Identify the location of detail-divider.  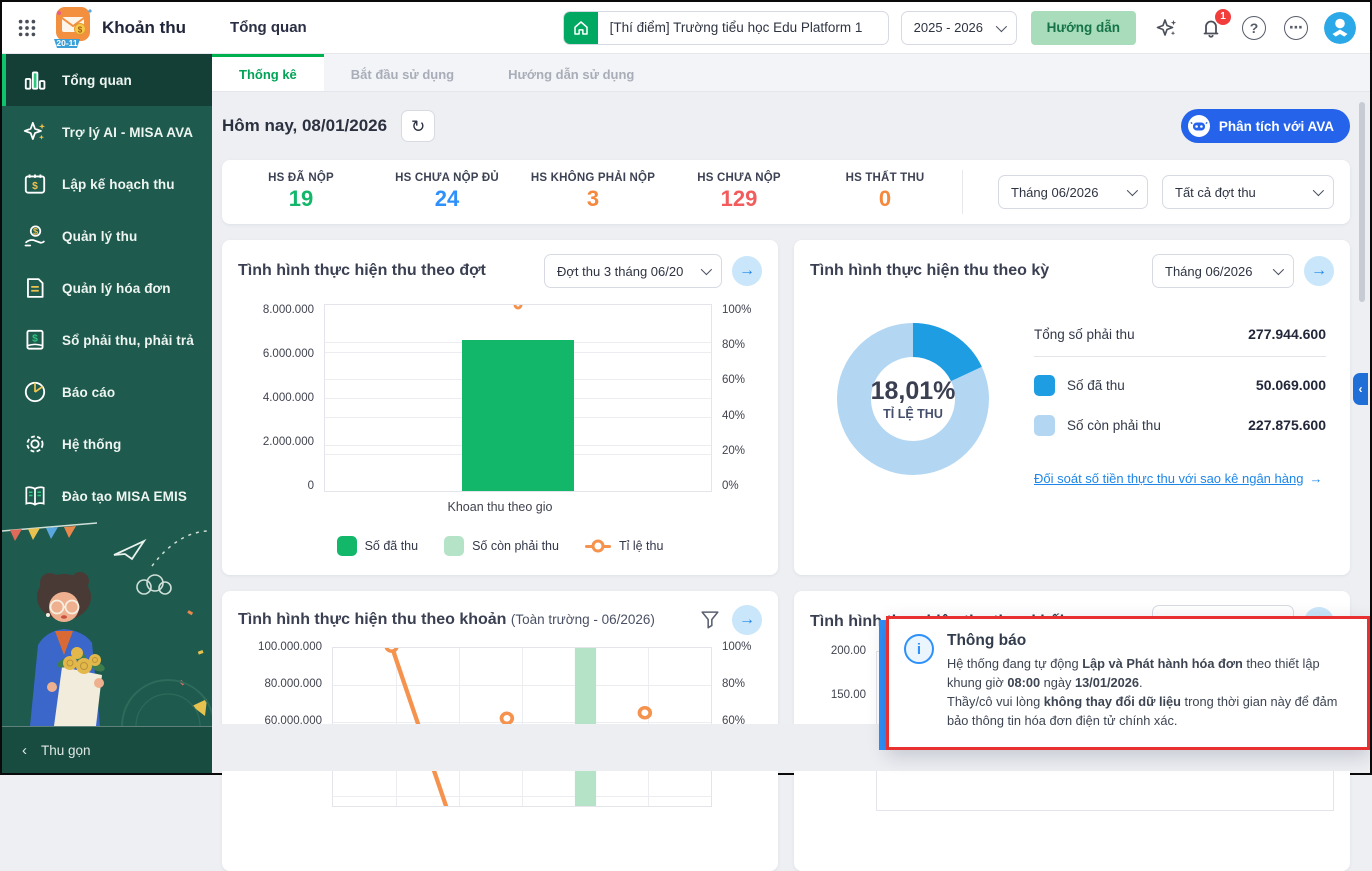
(1180, 356).